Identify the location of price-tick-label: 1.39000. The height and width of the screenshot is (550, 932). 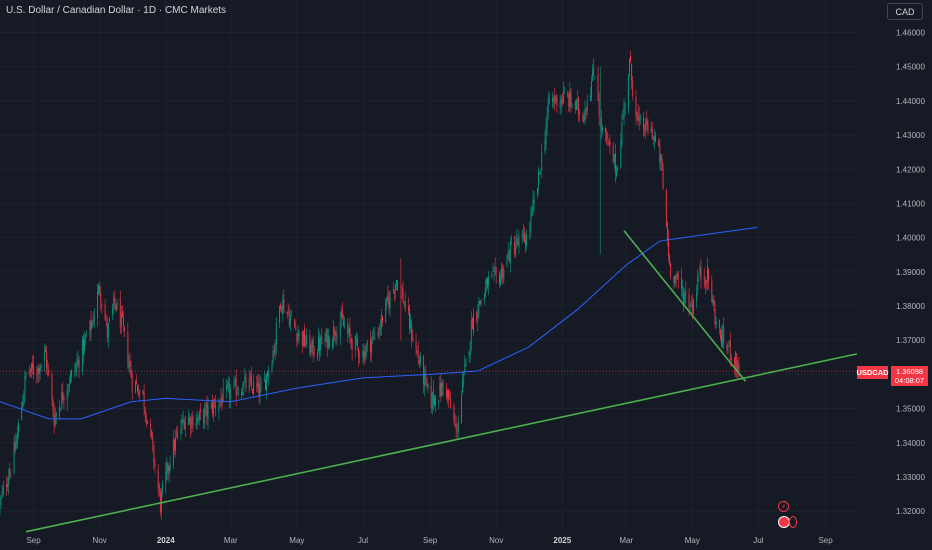
(910, 272).